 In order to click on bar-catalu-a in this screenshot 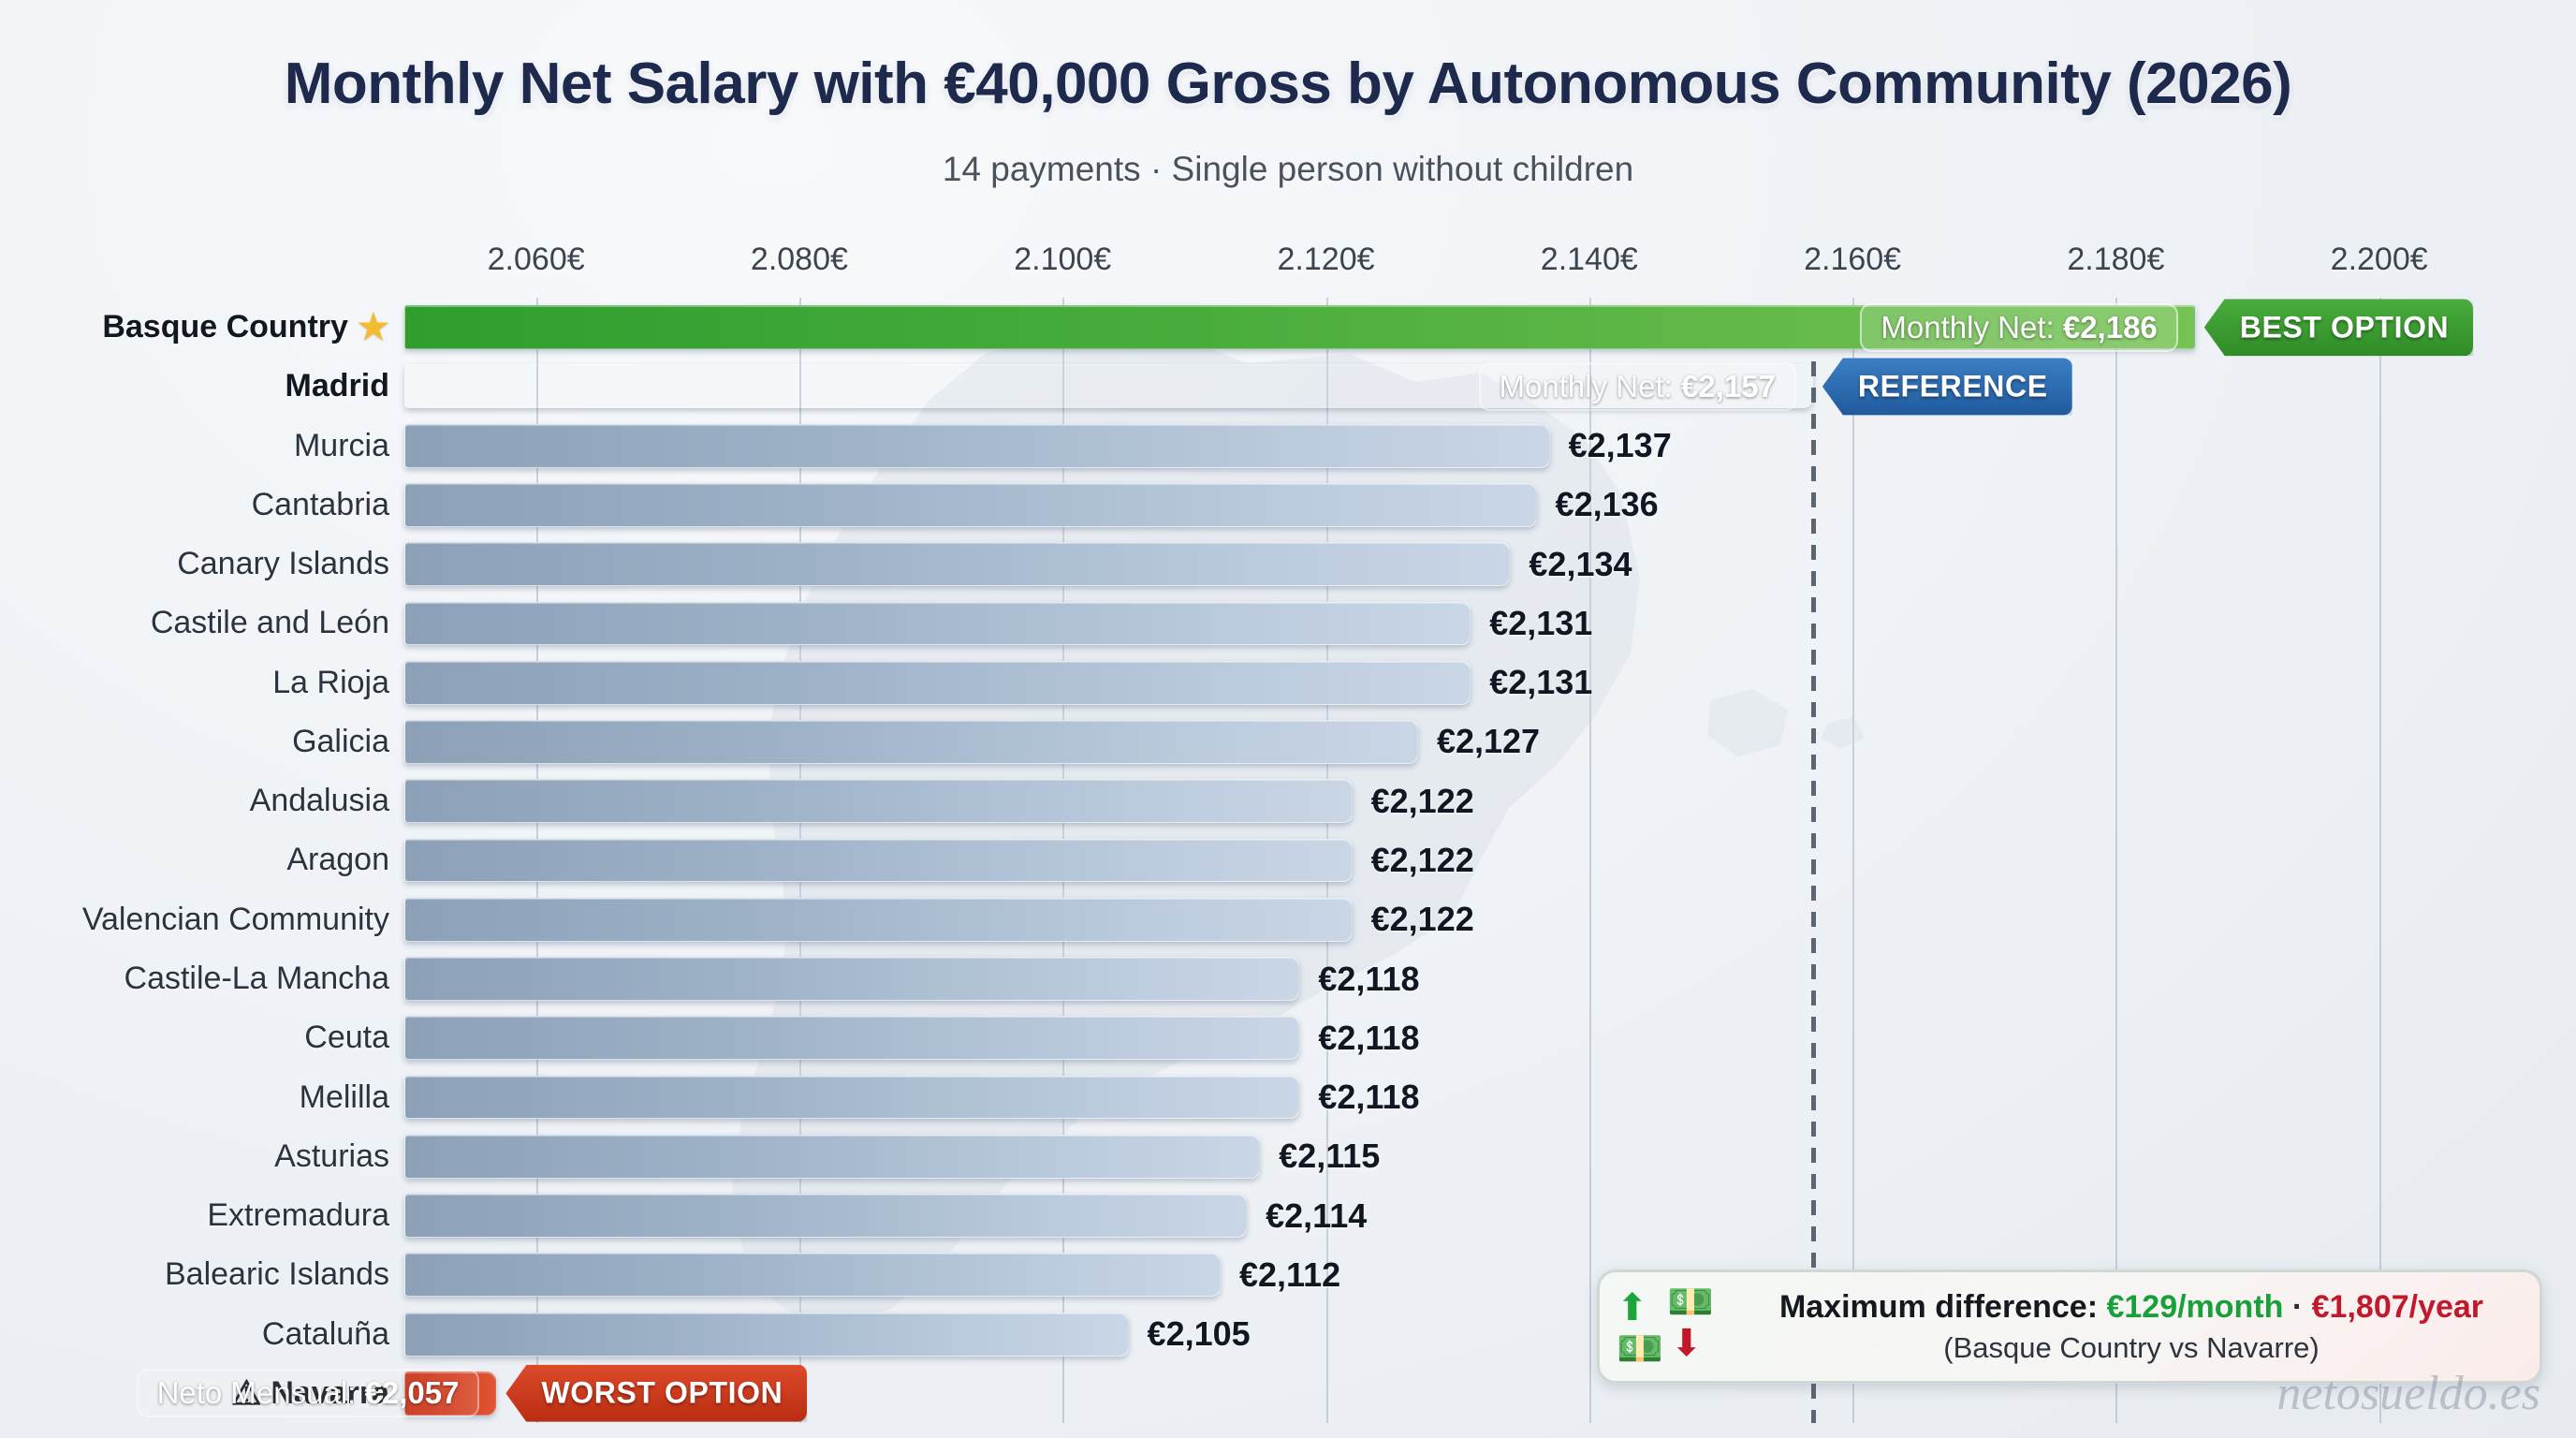, I will do `click(767, 1334)`.